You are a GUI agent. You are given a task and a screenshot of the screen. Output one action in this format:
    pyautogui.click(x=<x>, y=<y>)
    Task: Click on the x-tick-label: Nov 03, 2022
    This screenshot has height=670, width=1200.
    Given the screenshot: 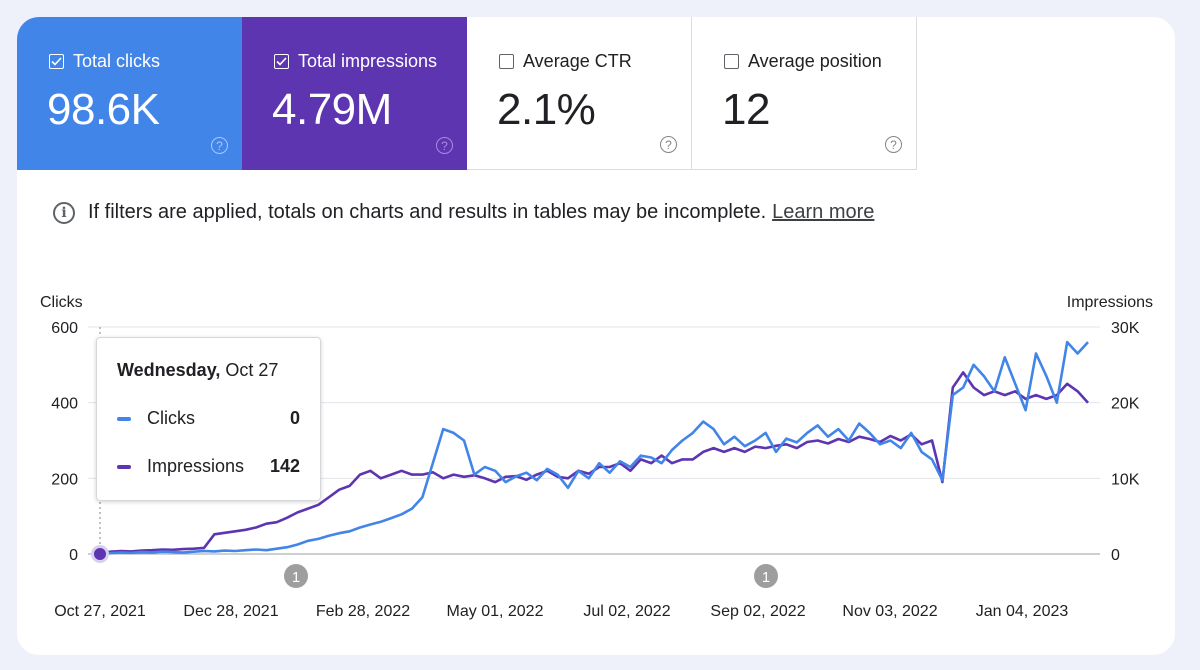 What is the action you would take?
    pyautogui.click(x=889, y=611)
    